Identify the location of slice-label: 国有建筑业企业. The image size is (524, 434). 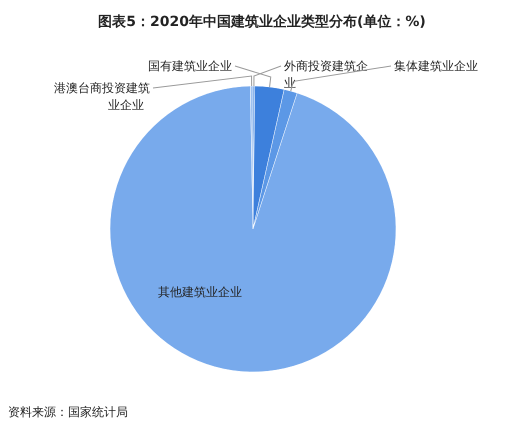
(190, 66).